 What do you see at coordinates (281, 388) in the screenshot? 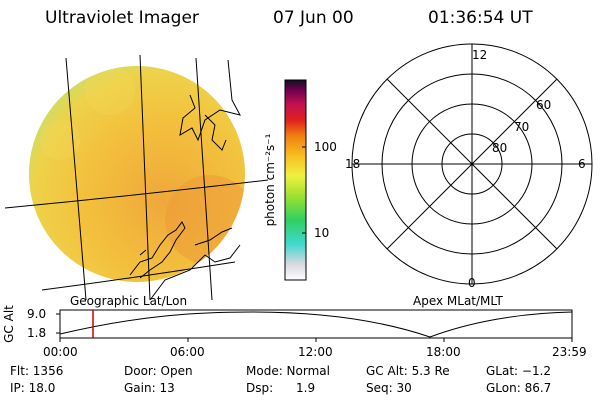
I see `dsp-value: Dsp: 1.9` at bounding box center [281, 388].